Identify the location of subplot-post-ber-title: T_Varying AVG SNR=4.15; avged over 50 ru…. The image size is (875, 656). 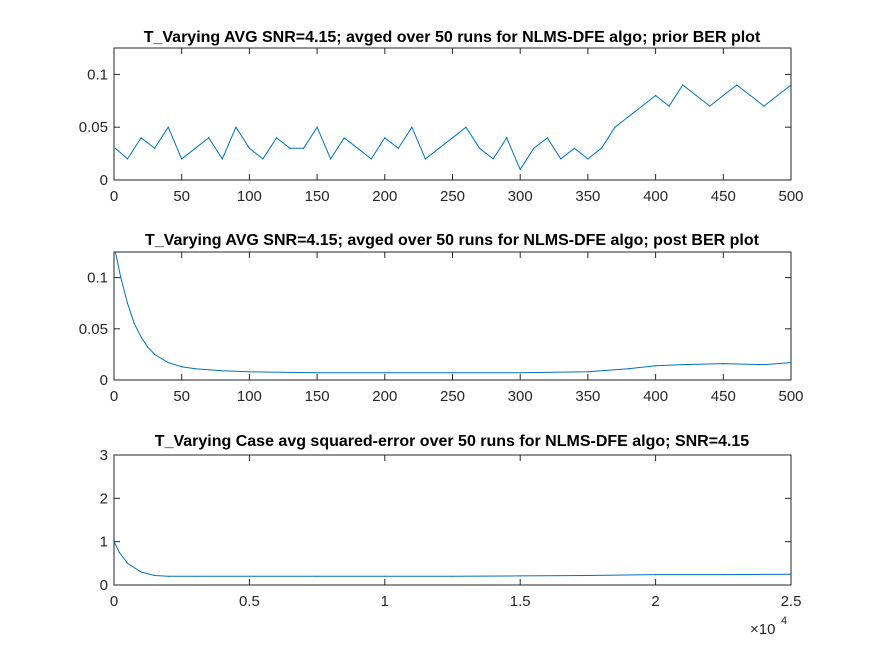
(452, 240).